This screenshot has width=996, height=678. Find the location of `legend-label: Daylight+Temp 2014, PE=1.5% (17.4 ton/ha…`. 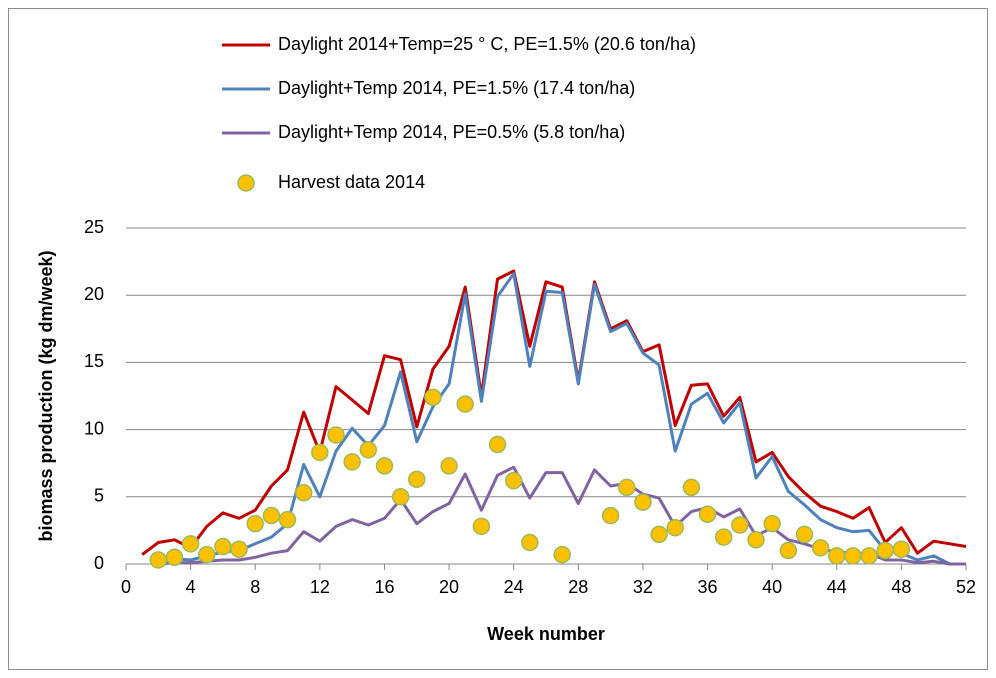

legend-label: Daylight+Temp 2014, PE=1.5% (17.4 ton/ha… is located at coordinates (456, 88).